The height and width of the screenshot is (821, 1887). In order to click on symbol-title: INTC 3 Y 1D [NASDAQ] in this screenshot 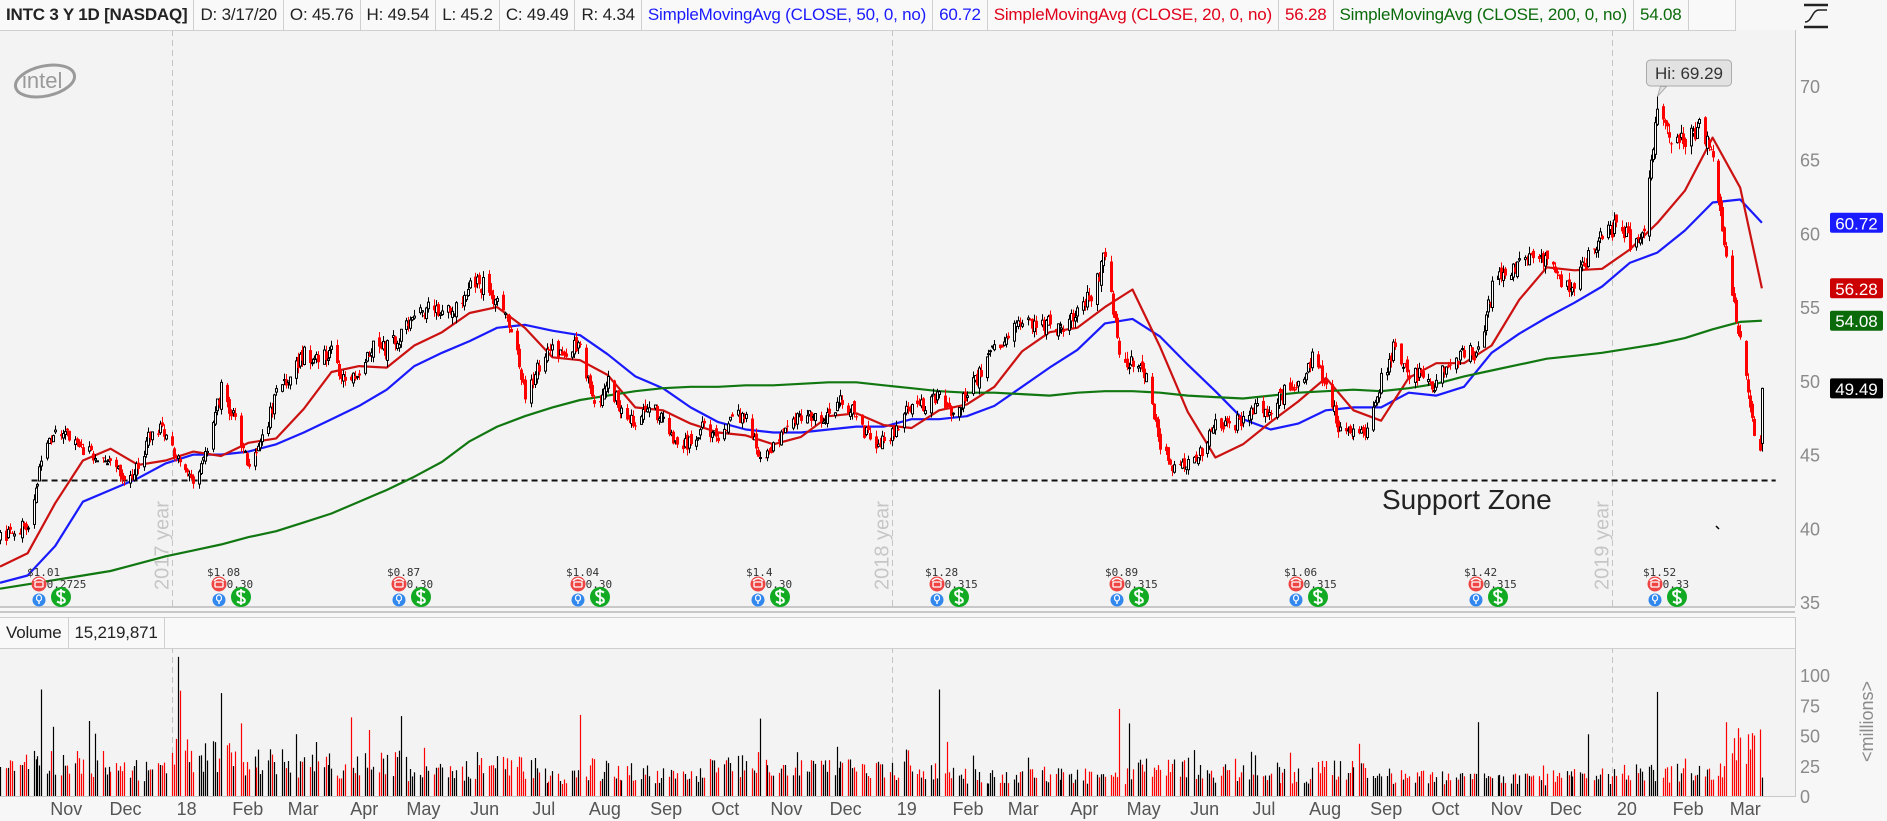, I will do `click(97, 15)`.